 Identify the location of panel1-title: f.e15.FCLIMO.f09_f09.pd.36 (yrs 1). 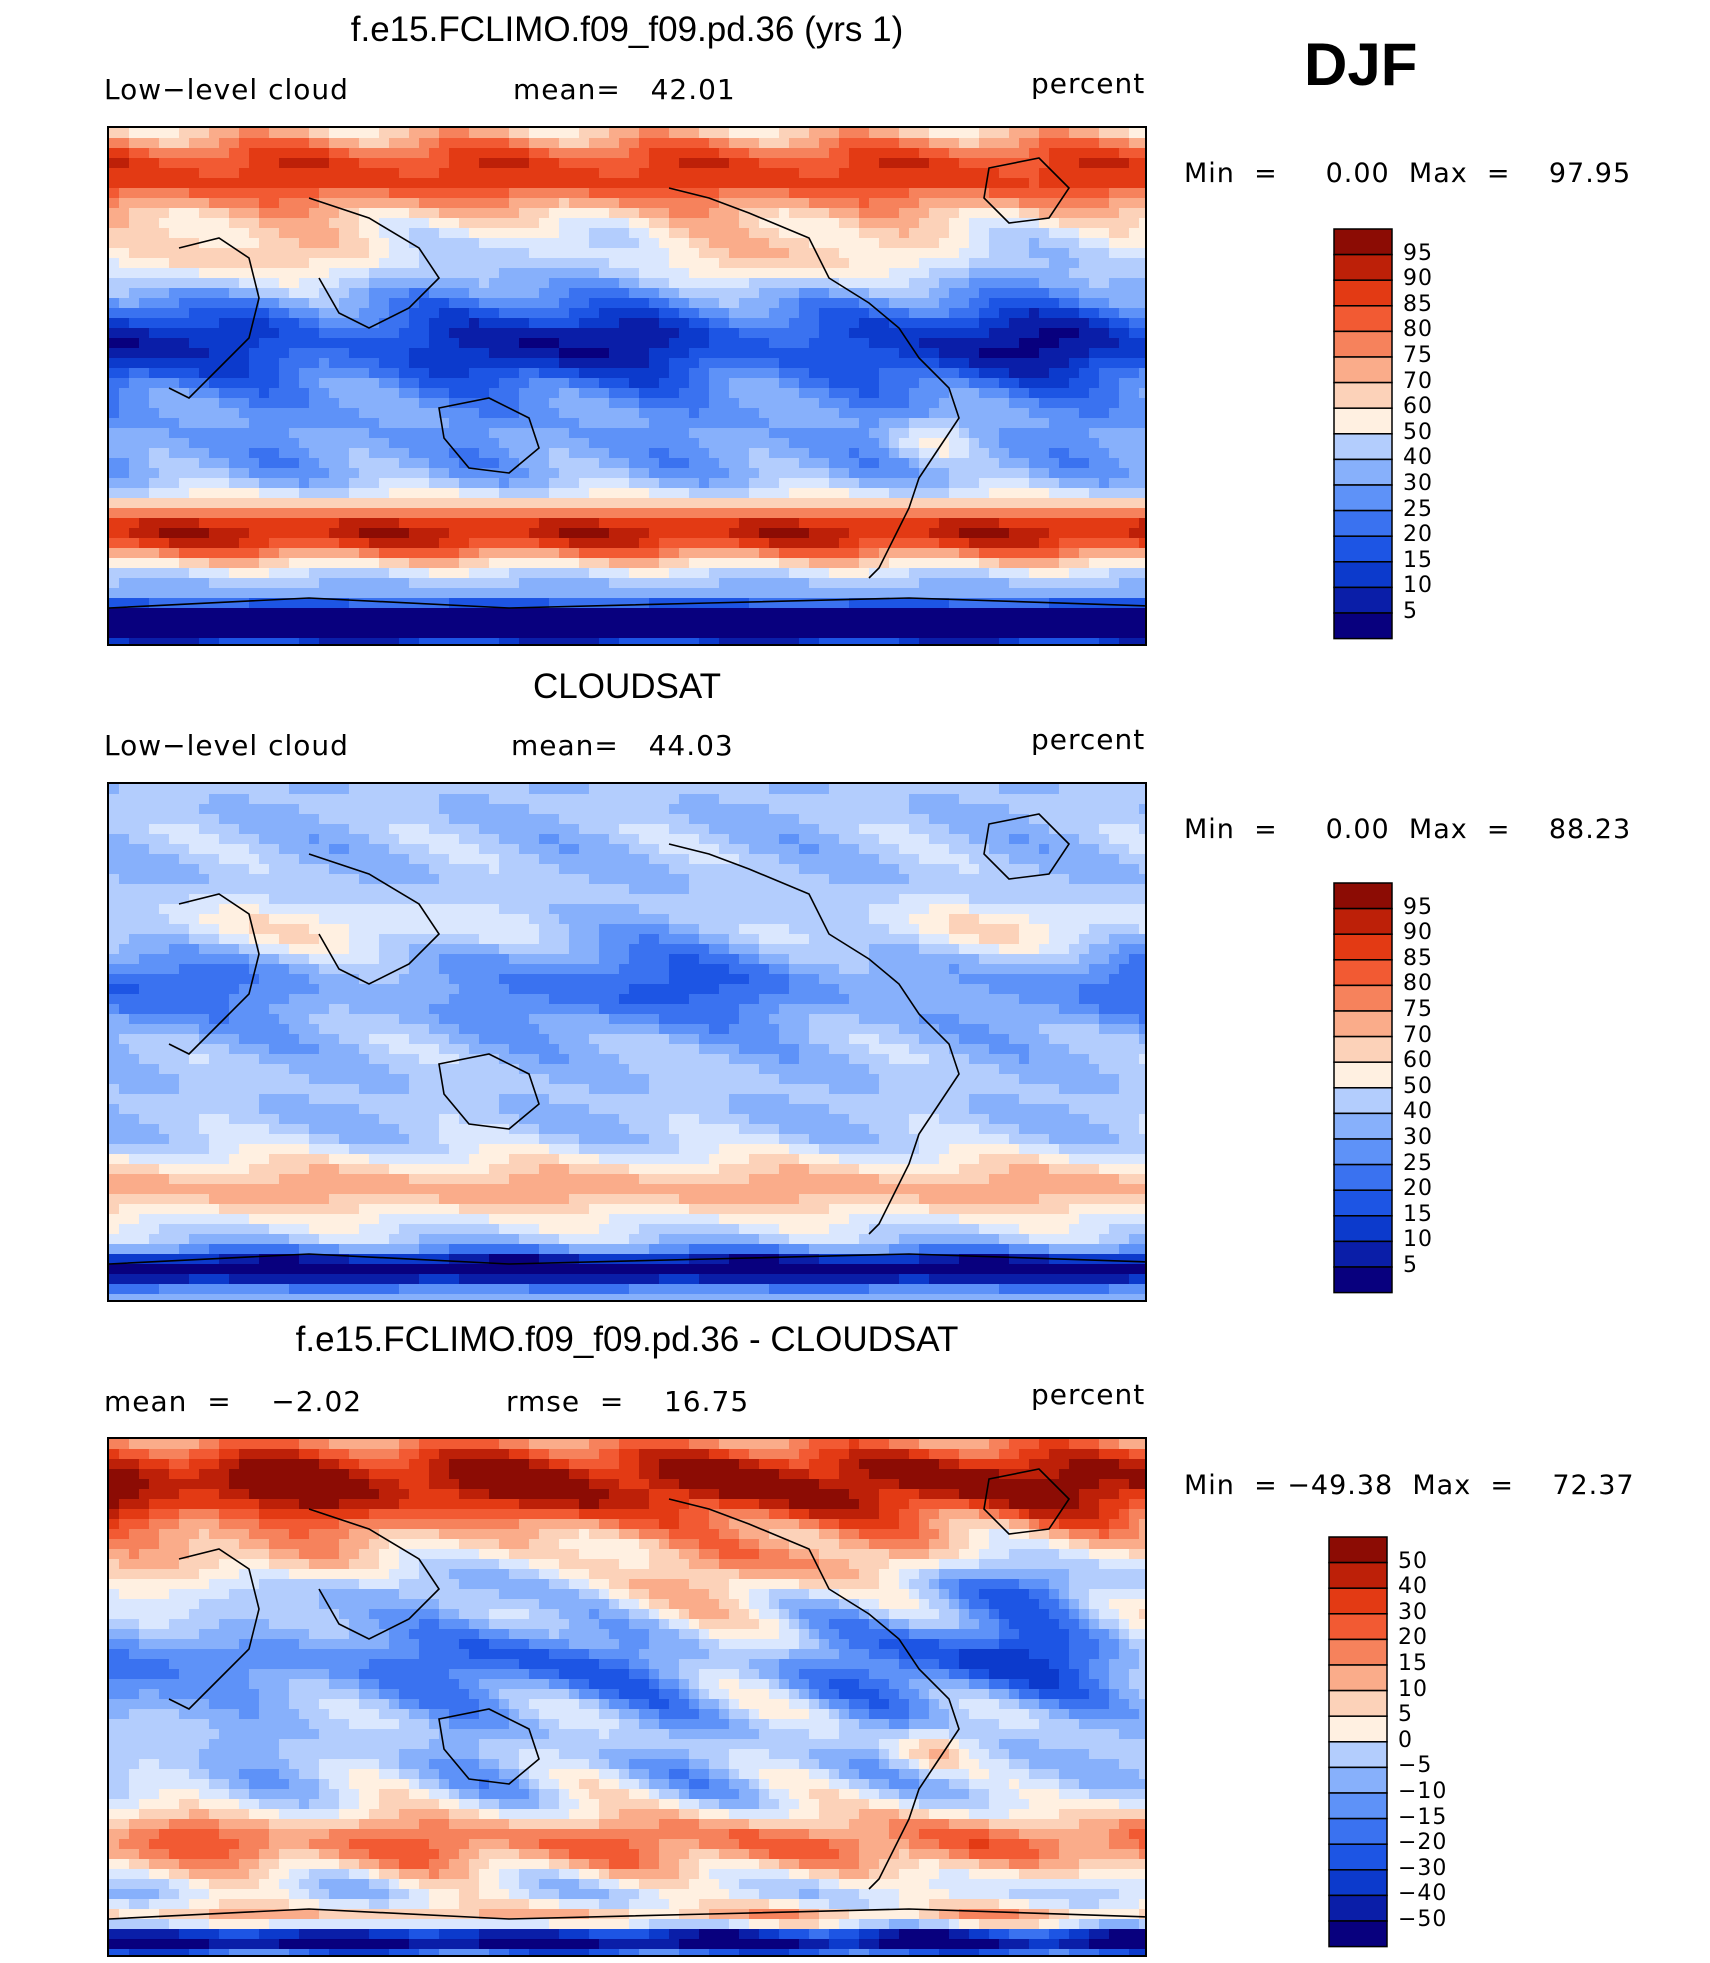
(627, 29).